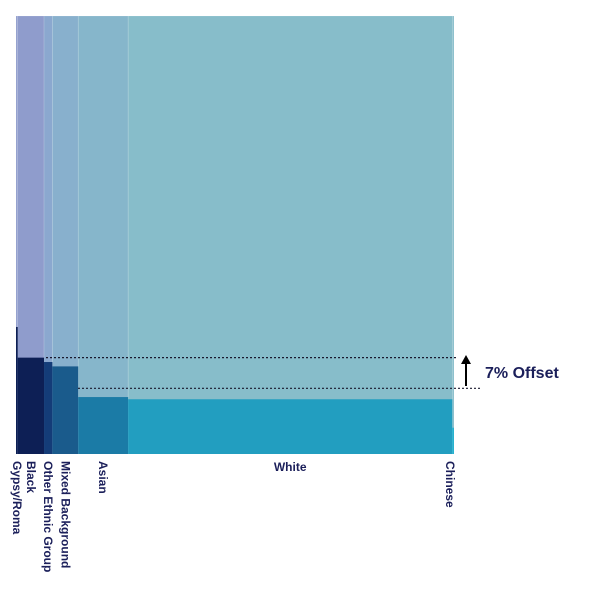 This screenshot has width=600, height=600. Describe the element at coordinates (450, 484) in the screenshot. I see `category-label-chinese: Chinese` at that location.